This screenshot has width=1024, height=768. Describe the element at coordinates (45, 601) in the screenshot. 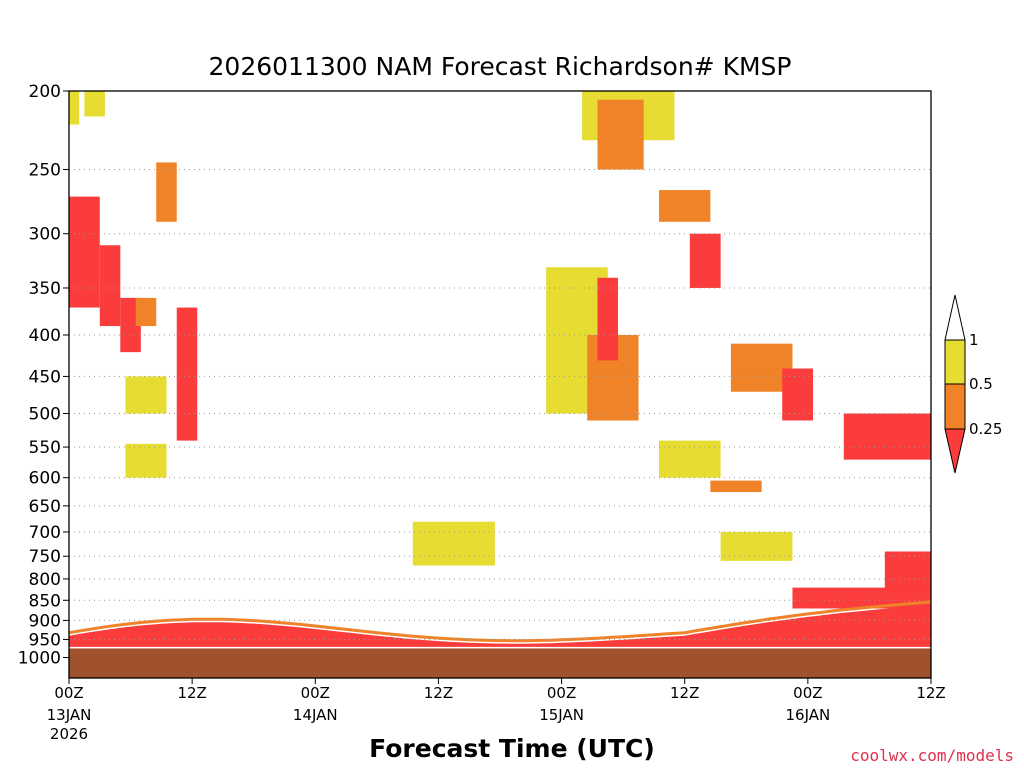

I see `y-tick-label-850: 850` at that location.